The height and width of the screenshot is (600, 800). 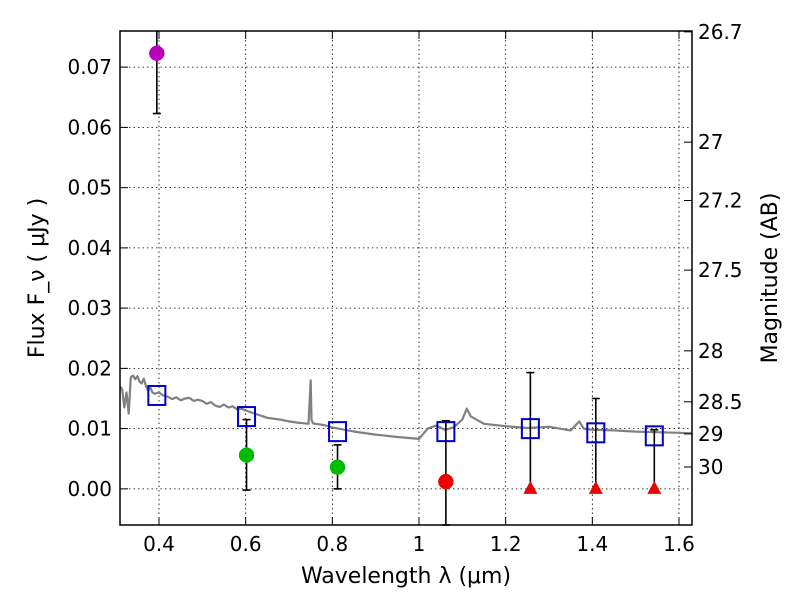 I want to click on x-tick-label: 1.6, so click(x=679, y=544).